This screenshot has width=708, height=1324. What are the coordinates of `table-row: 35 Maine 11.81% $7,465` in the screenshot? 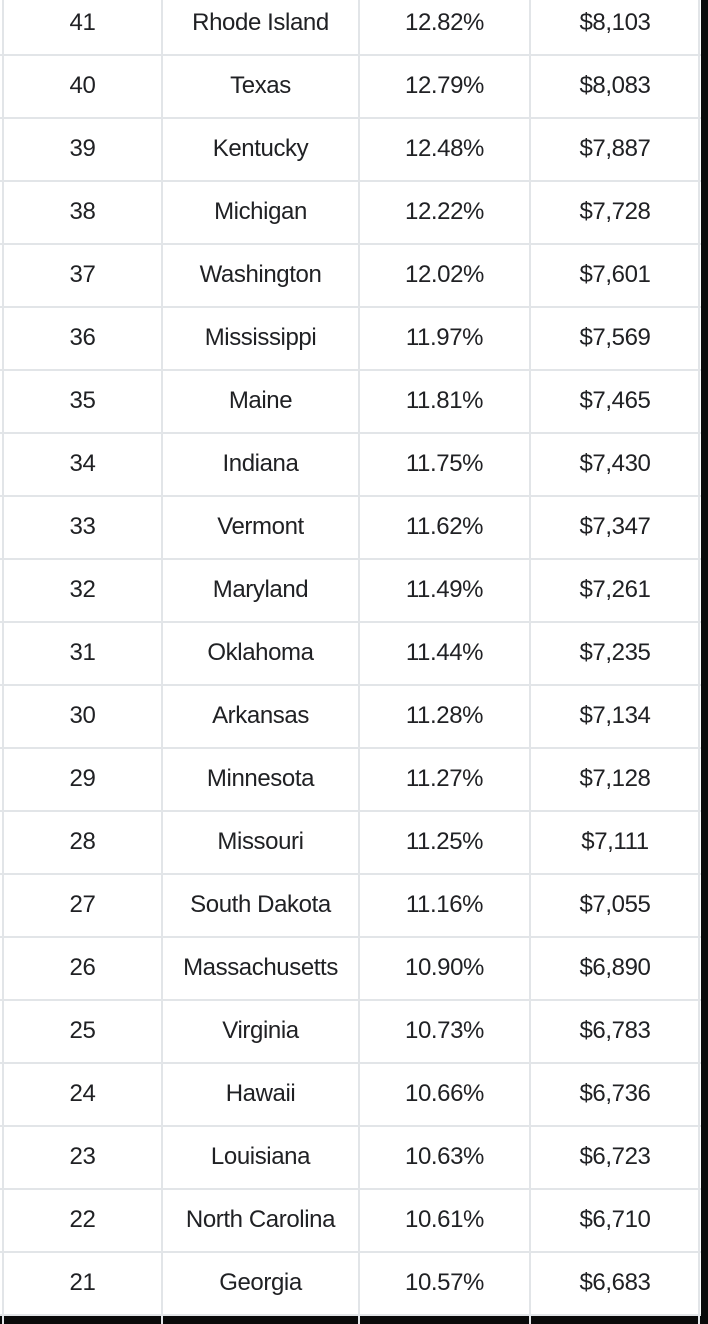 It's located at (354, 402).